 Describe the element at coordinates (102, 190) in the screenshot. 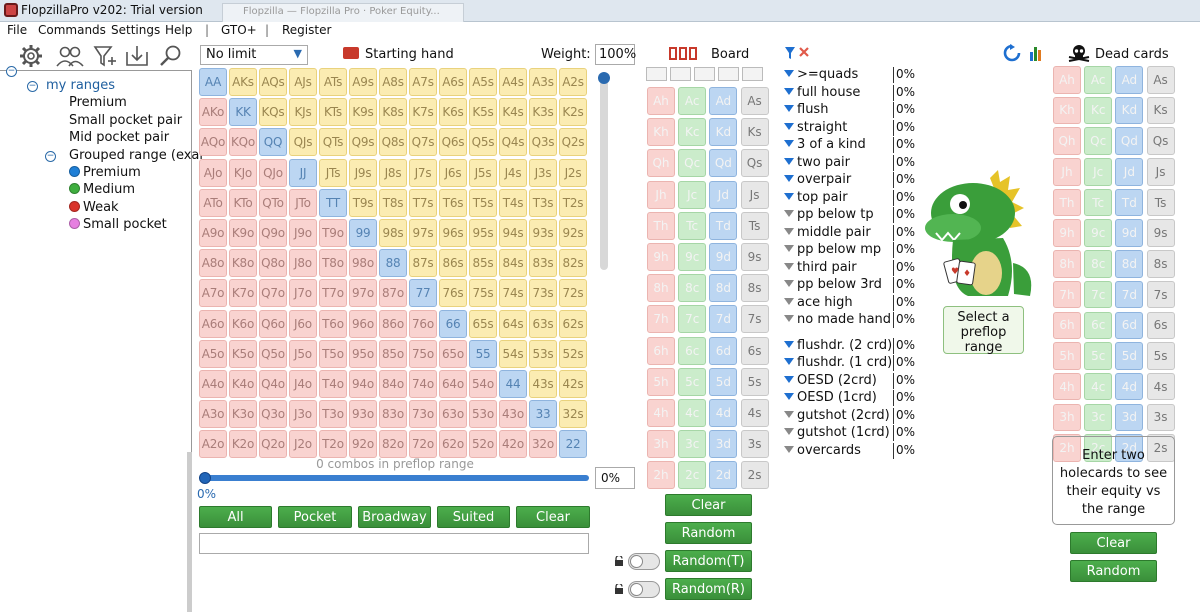

I see `tree-group-item-medium: Medium` at that location.